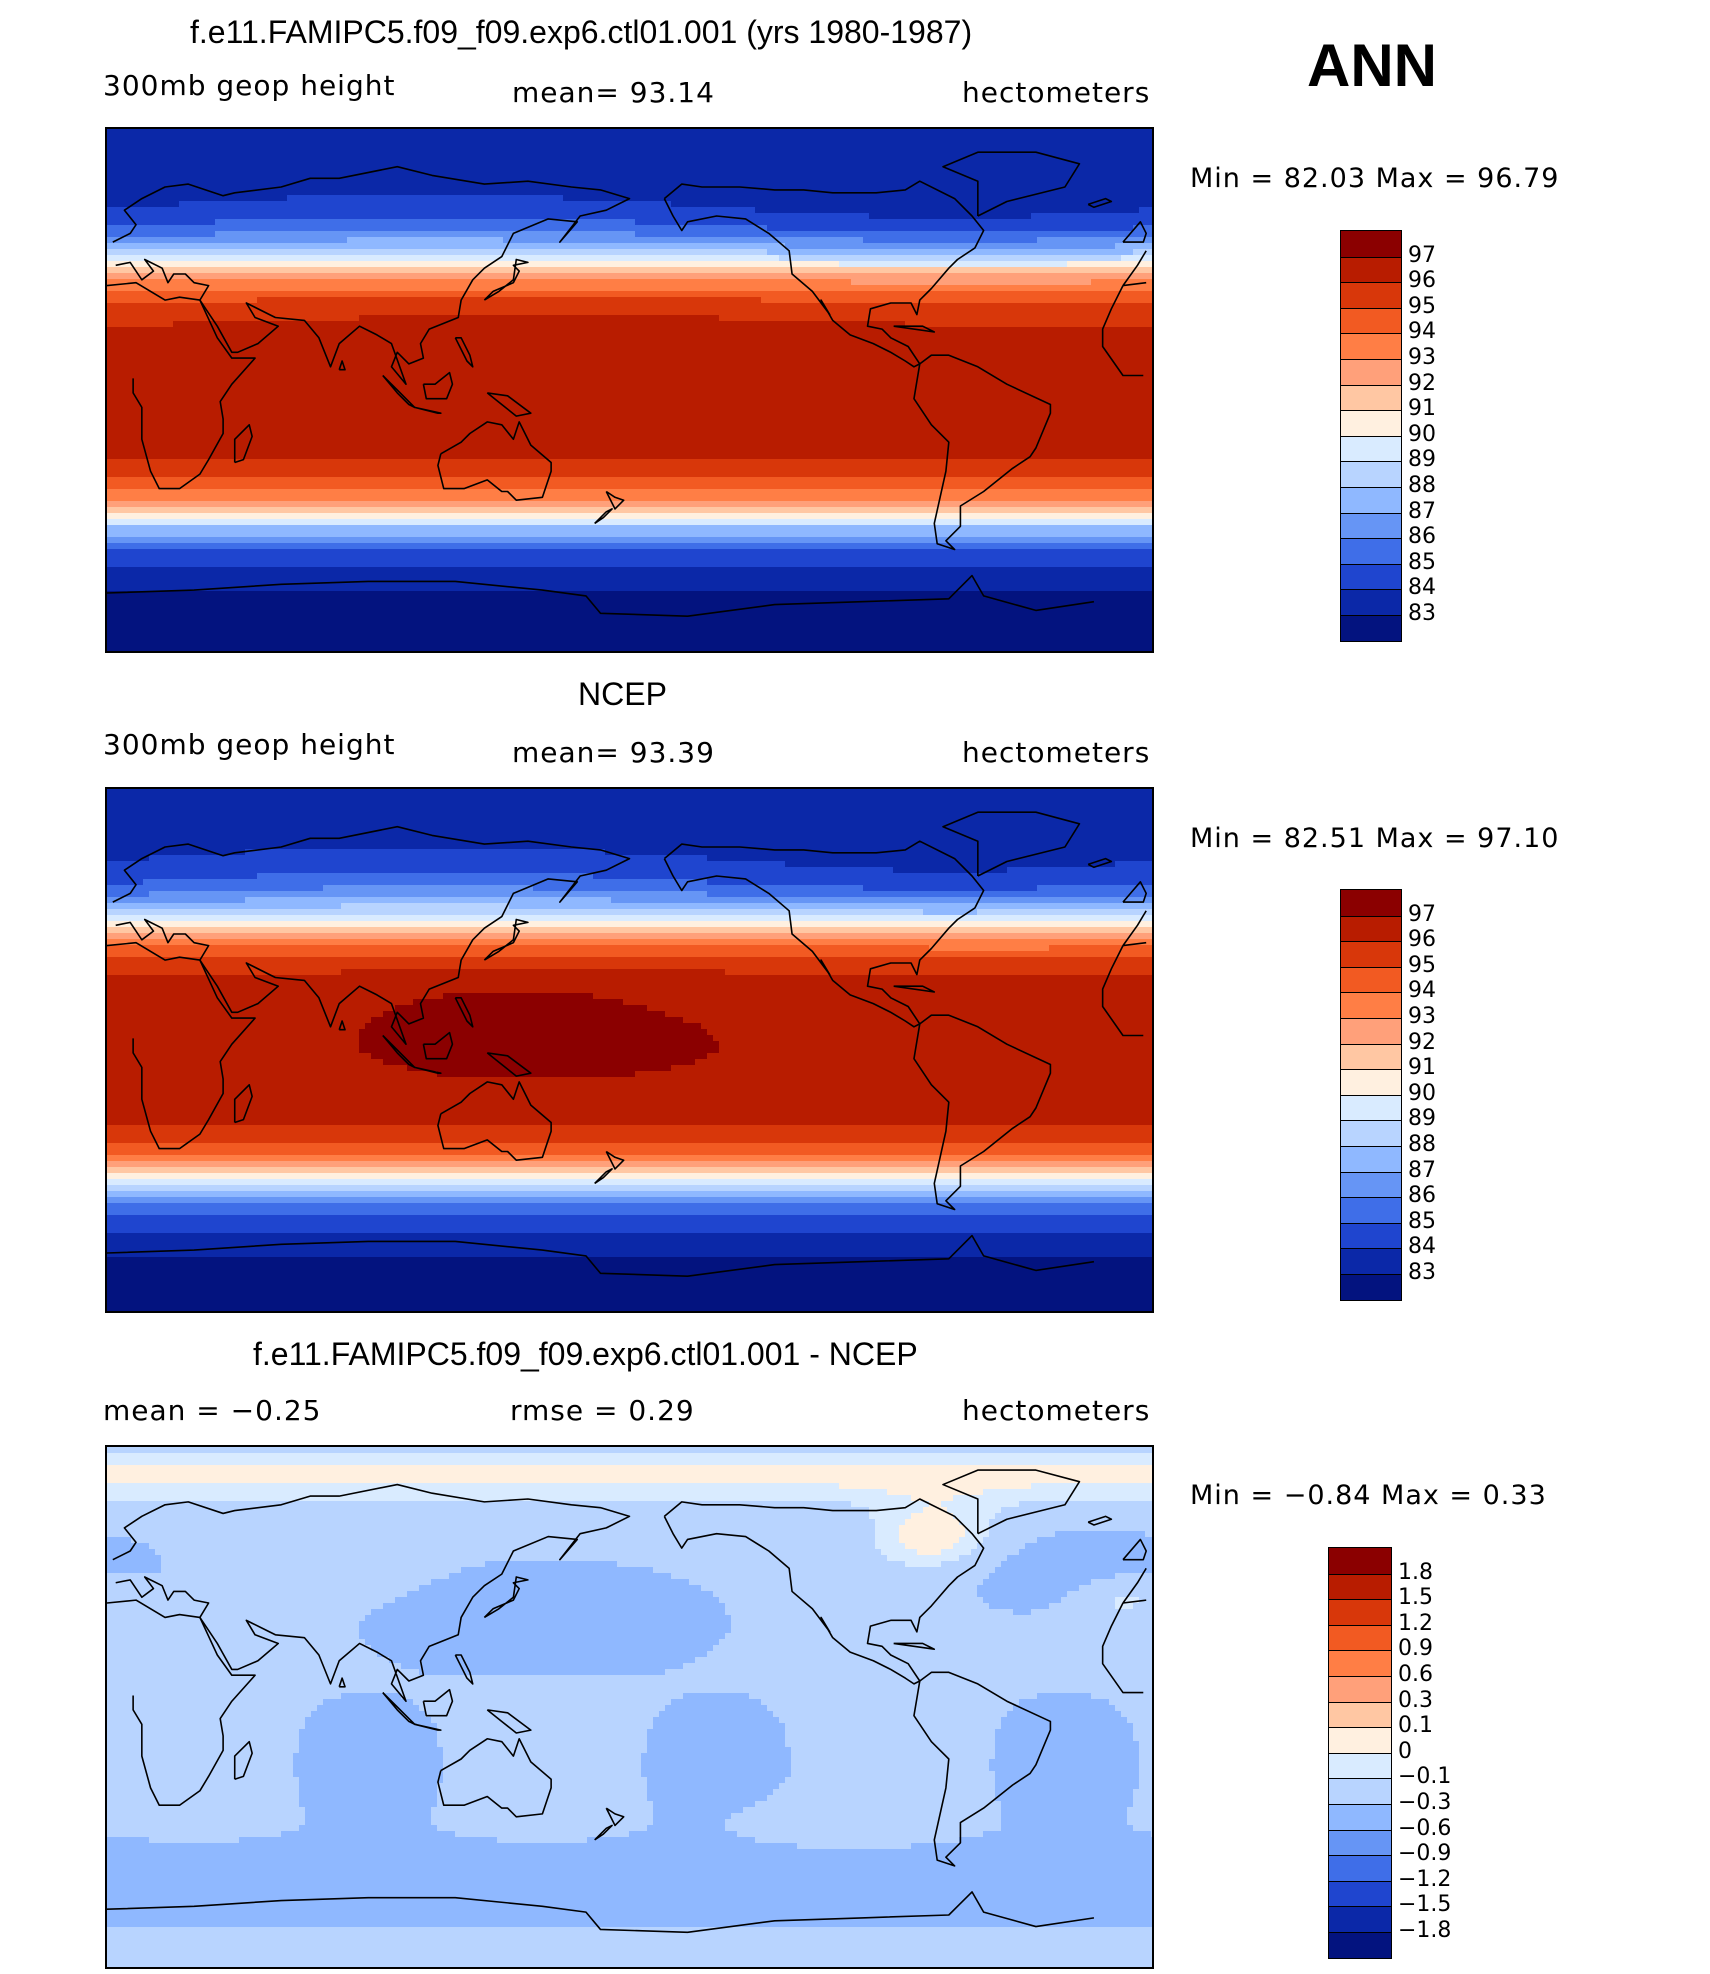  What do you see at coordinates (602, 1411) in the screenshot?
I see `panel-3-rmse-label: rmse = 0.29` at bounding box center [602, 1411].